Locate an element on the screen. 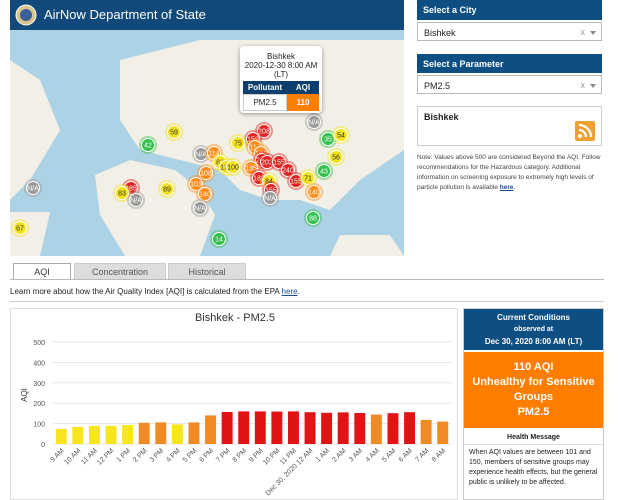  map-marker: 89 is located at coordinates (167, 189).